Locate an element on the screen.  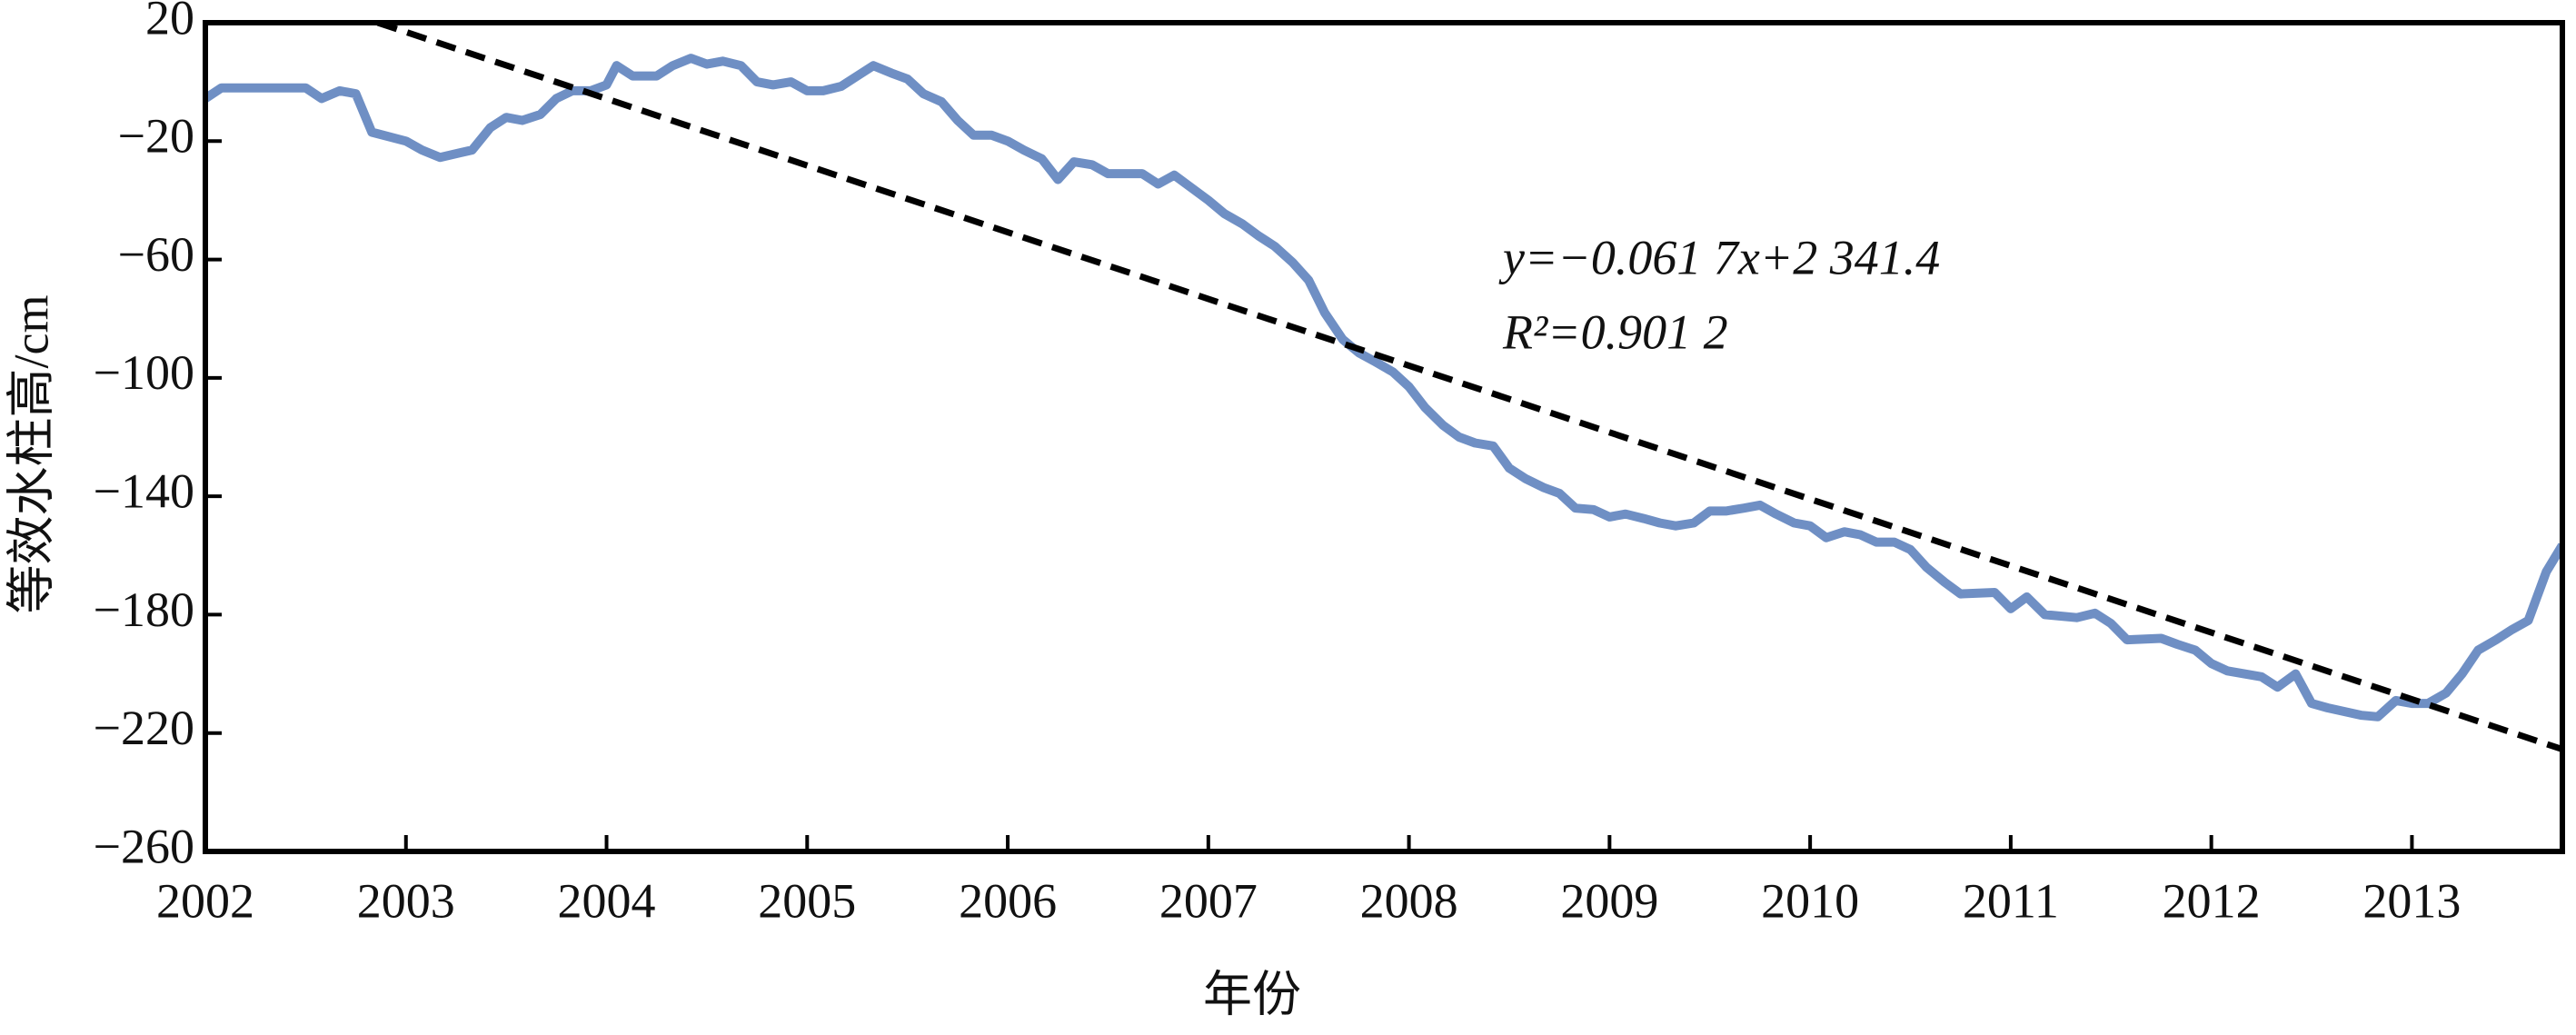
x-axis-label: 年份 is located at coordinates (1252, 994).